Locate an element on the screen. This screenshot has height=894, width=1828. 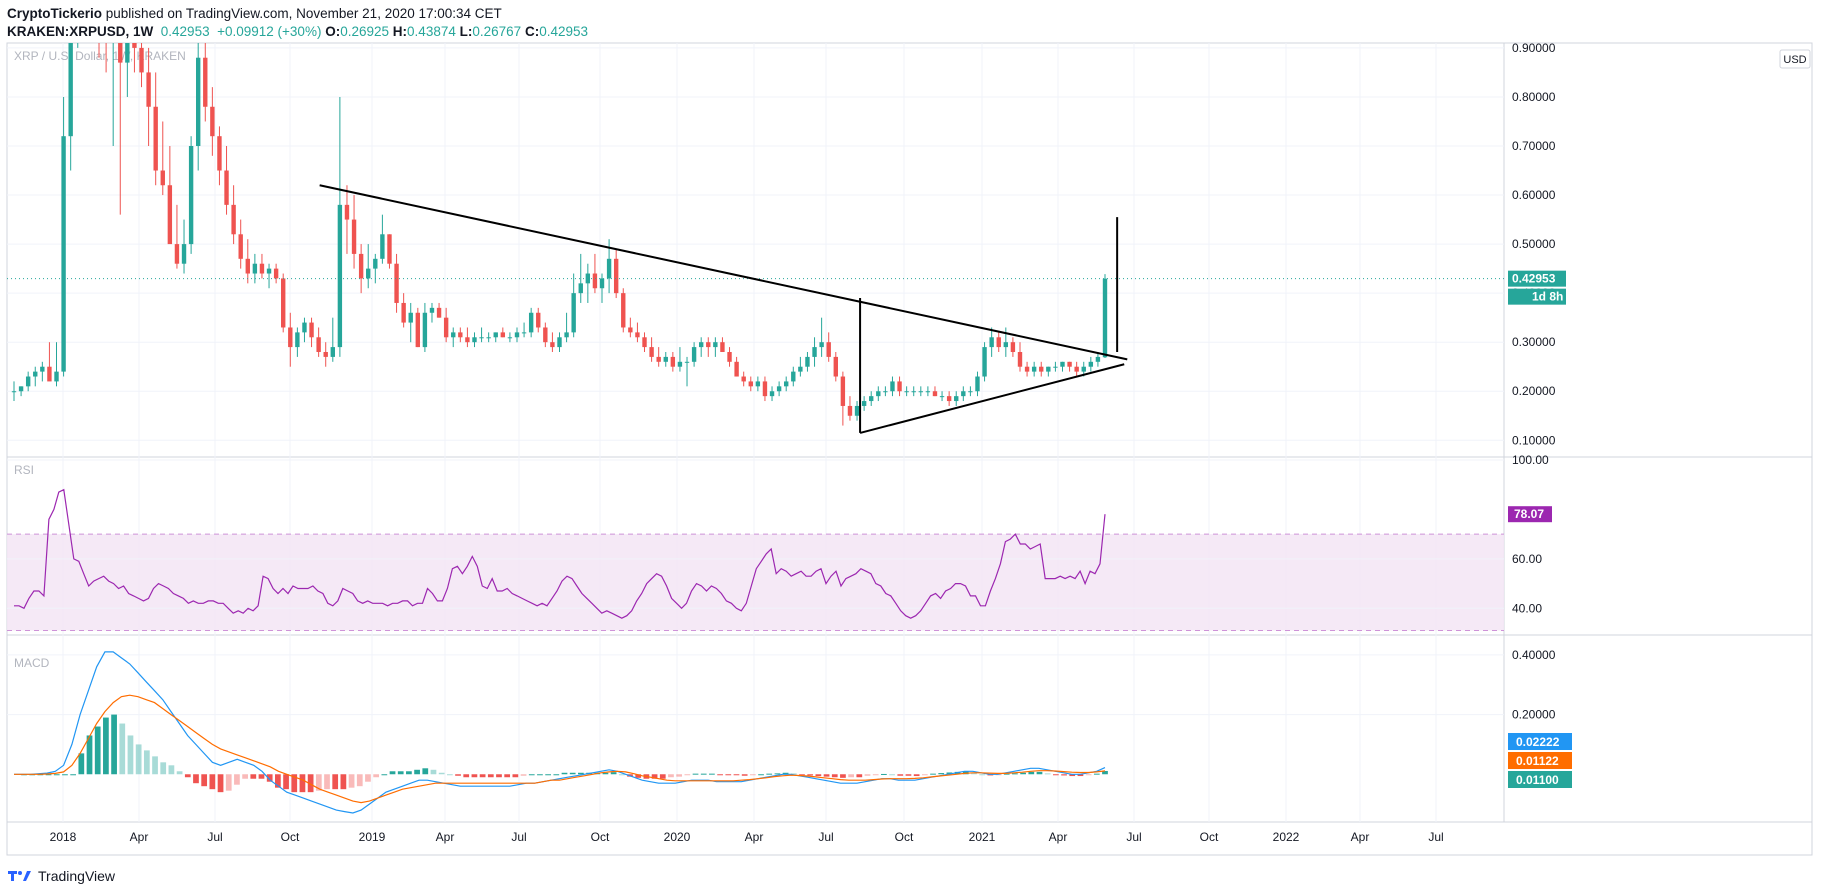
price-axis-label: 0.70000 is located at coordinates (1534, 146).